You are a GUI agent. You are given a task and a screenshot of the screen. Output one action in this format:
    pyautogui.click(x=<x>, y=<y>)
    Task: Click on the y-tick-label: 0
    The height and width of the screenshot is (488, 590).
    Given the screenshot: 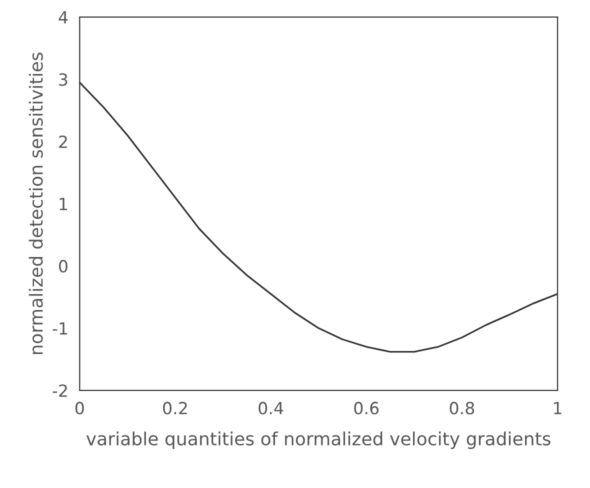 What is the action you would take?
    pyautogui.click(x=63, y=266)
    